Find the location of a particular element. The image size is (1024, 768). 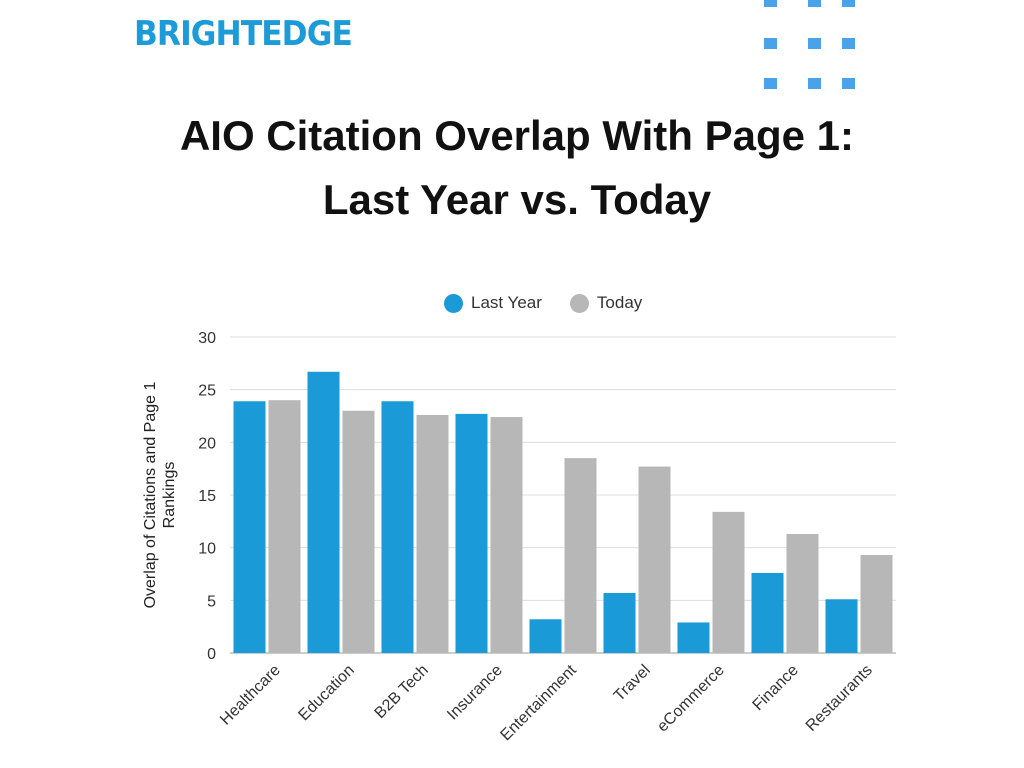

bar-today-education is located at coordinates (358, 531).